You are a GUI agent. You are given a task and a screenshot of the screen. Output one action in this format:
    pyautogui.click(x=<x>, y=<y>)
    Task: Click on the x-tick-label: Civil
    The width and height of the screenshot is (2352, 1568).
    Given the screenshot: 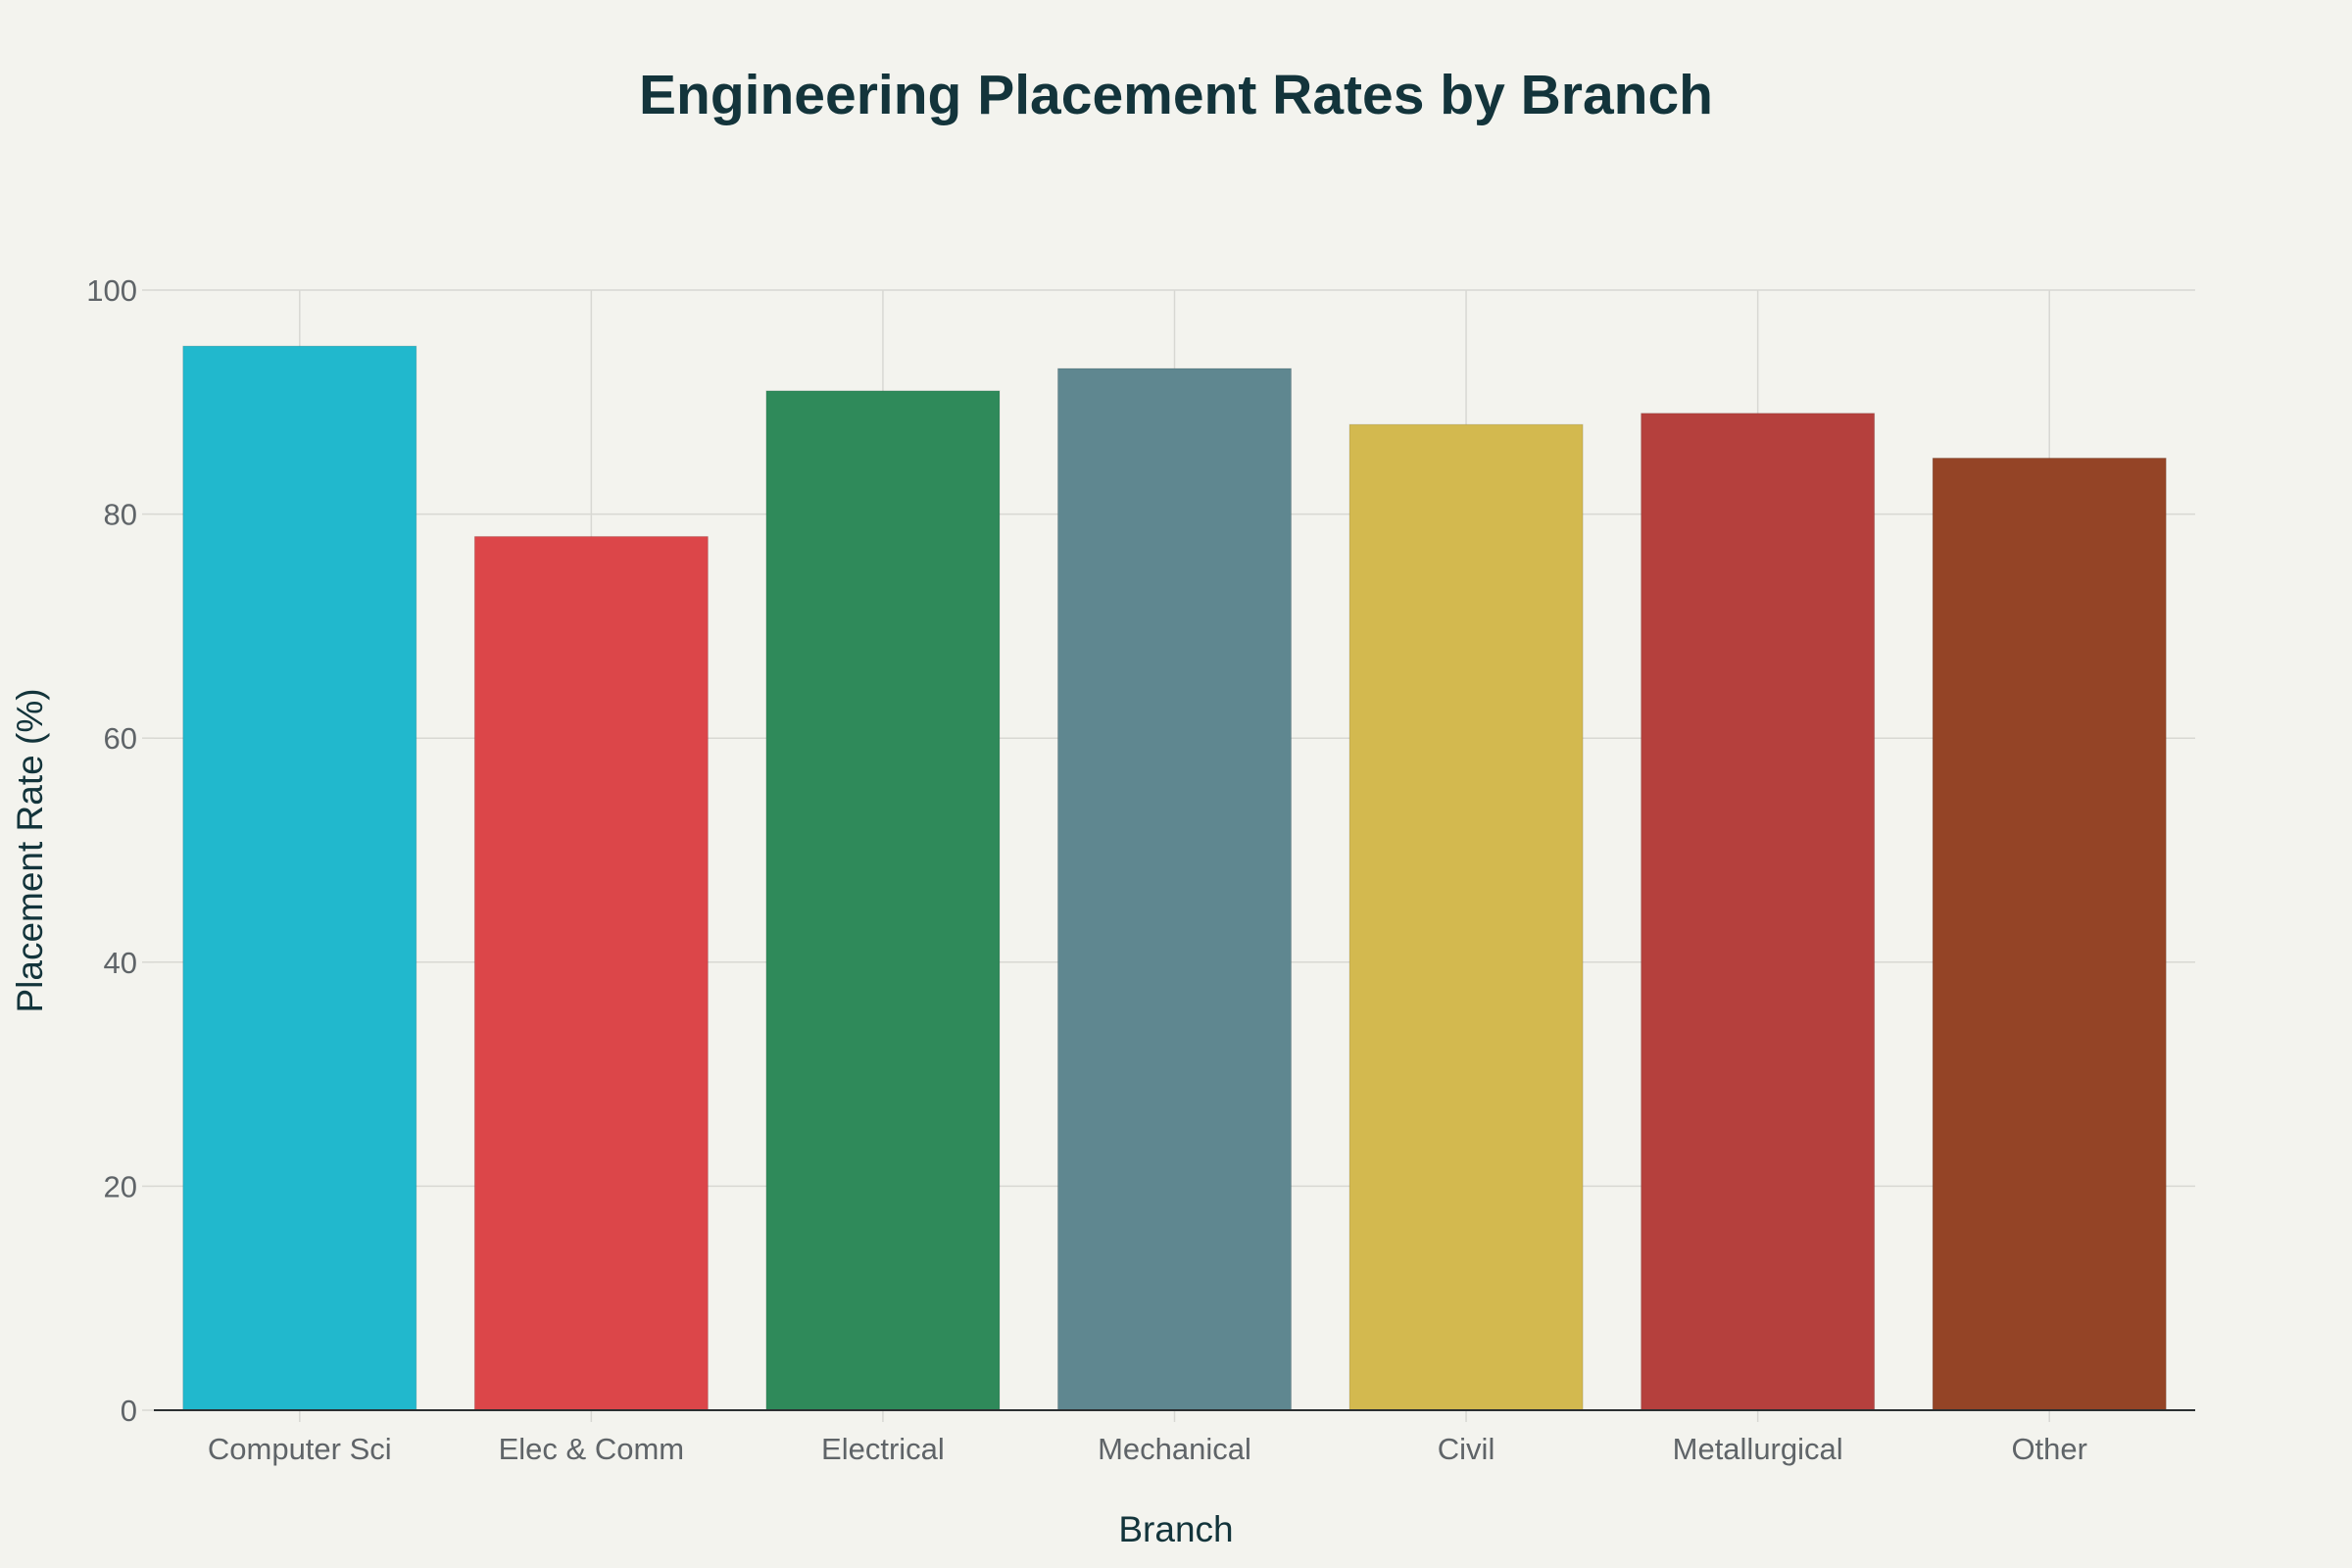 What is the action you would take?
    pyautogui.click(x=1466, y=1449)
    